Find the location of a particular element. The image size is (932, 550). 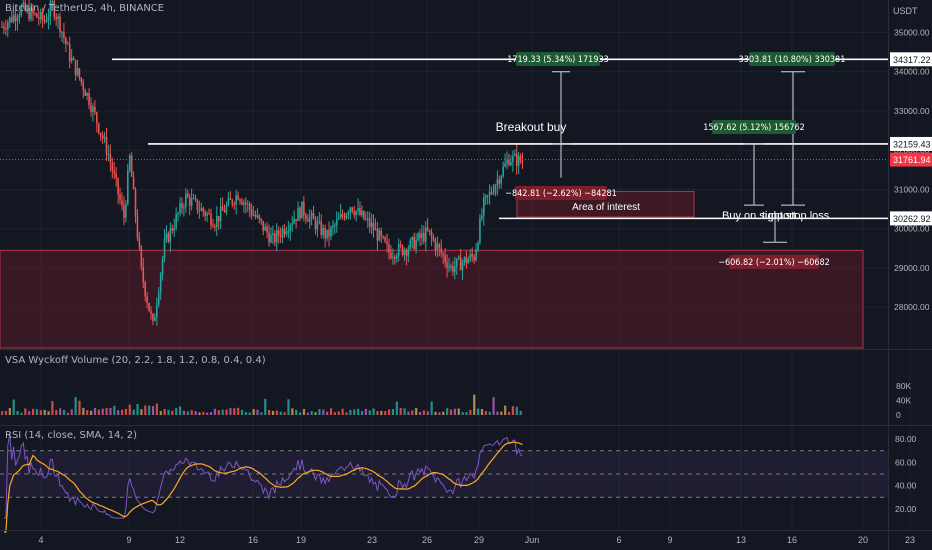

rsi-sma-line is located at coordinates (263, 487).